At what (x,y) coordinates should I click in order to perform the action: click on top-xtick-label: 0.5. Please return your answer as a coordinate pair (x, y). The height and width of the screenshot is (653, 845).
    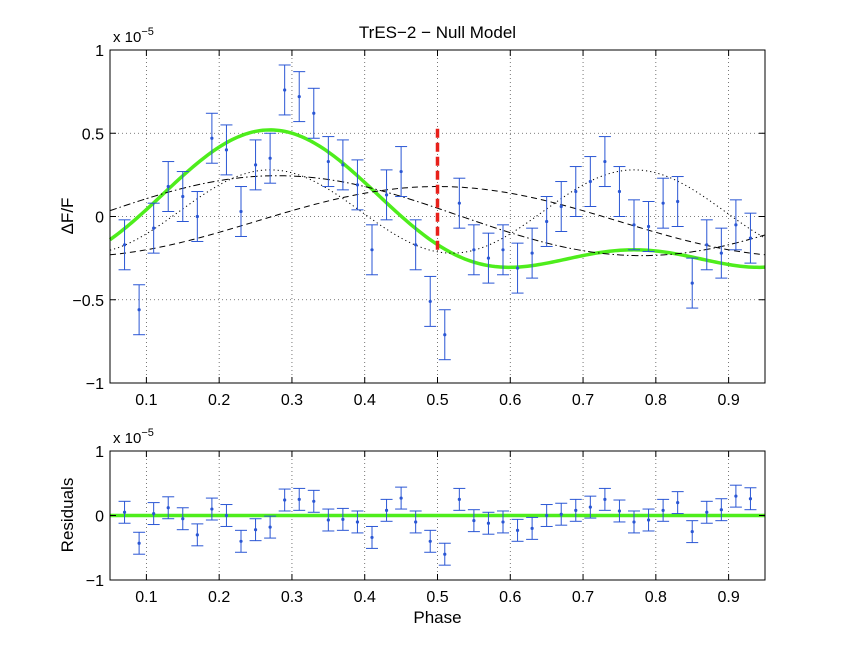
    Looking at the image, I should click on (437, 400).